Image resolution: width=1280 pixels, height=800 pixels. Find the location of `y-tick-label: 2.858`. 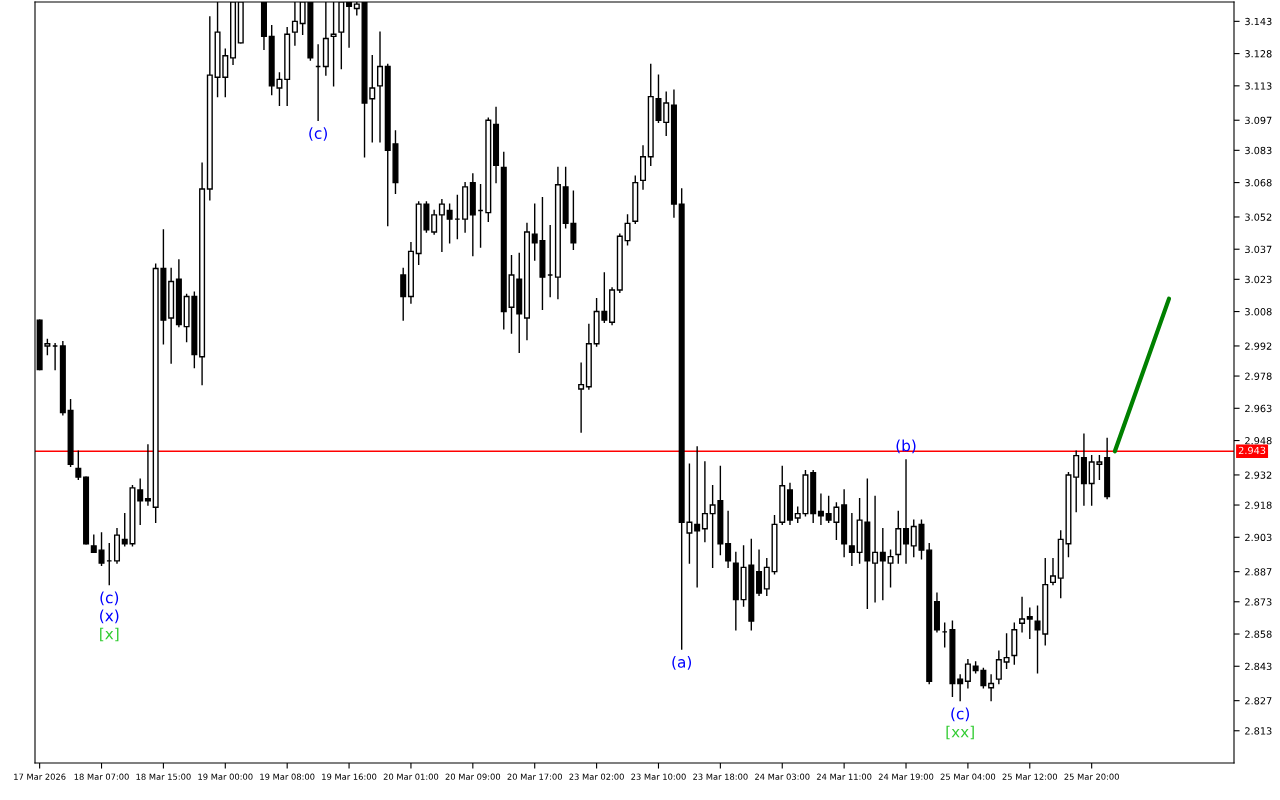

y-tick-label: 2.858 is located at coordinates (1258, 634).